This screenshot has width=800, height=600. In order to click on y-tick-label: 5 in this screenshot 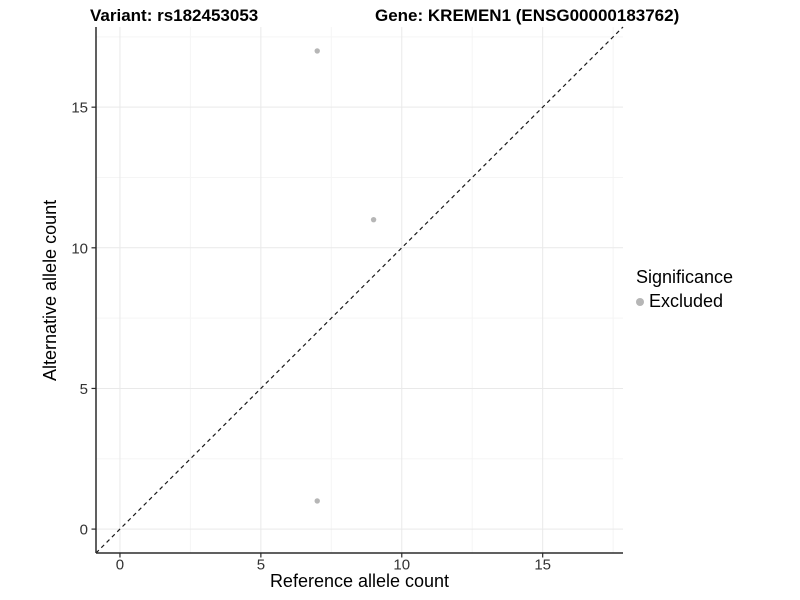, I will do `click(84, 389)`.